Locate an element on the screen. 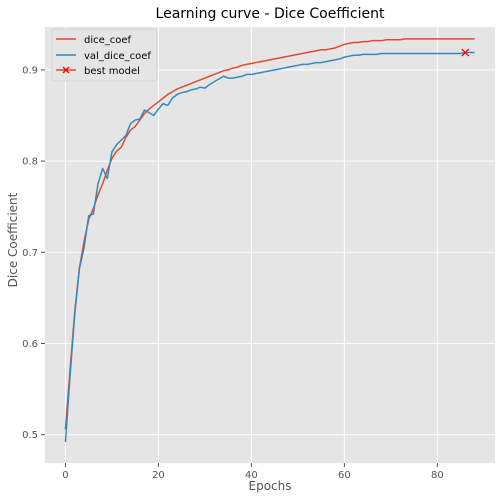 This screenshot has width=500, height=500. y-axis-label: Dice Coefficient is located at coordinates (13, 239).